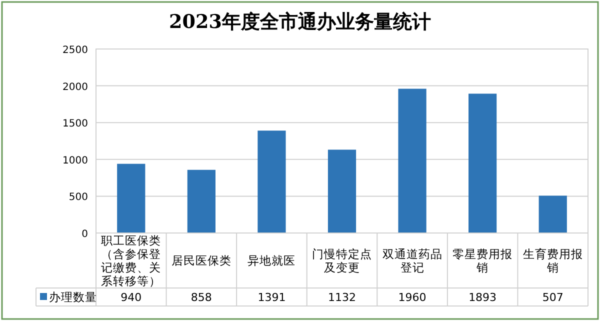 Image resolution: width=600 pixels, height=321 pixels. Describe the element at coordinates (272, 261) in the screenshot. I see `x-tick-label: 异地就医` at that location.